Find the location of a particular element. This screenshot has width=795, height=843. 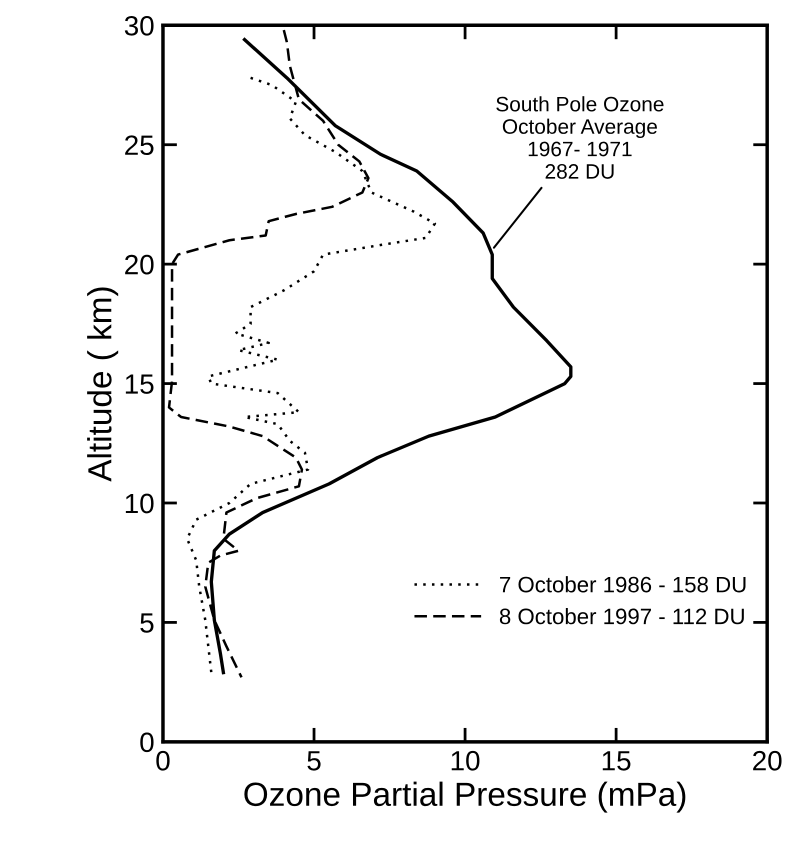

y-tick-label: 5 is located at coordinates (147, 623).